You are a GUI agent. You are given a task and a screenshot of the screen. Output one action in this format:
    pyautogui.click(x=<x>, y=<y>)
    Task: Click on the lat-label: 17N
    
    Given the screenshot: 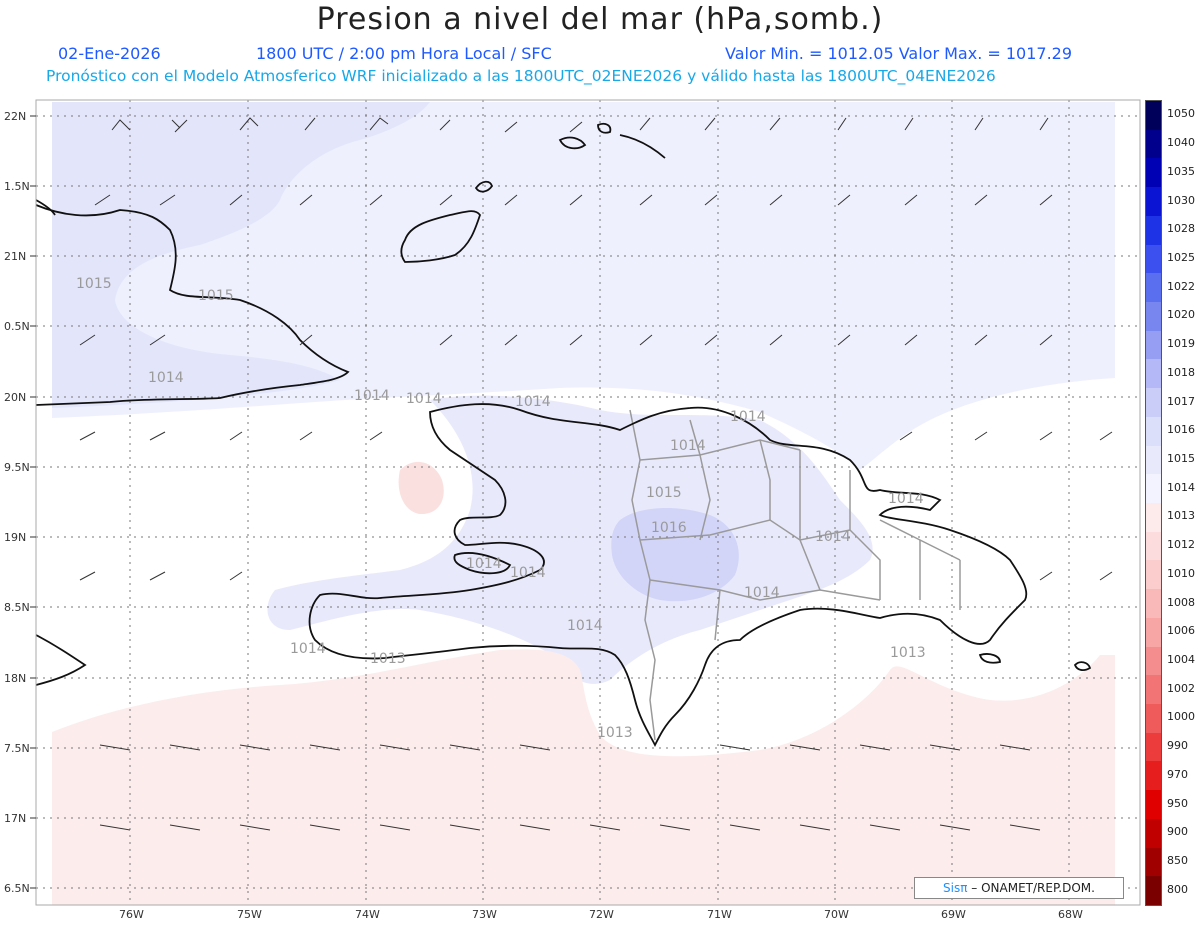 What is the action you would take?
    pyautogui.click(x=15, y=818)
    